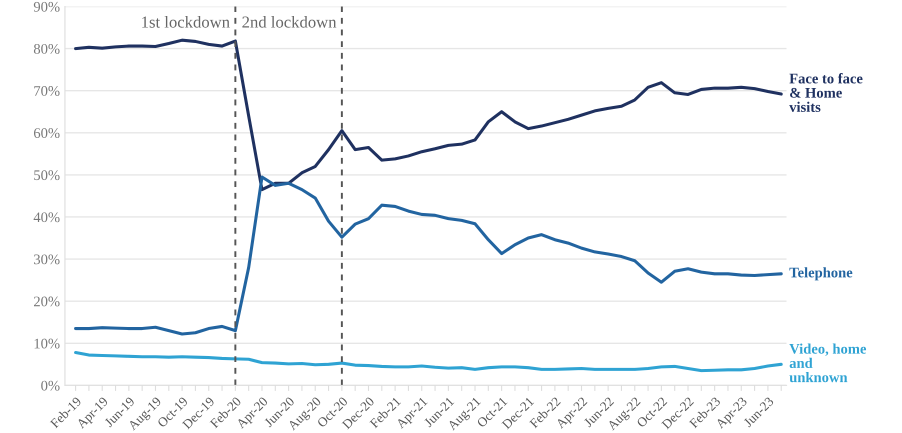 This screenshot has height=433, width=902. What do you see at coordinates (186, 22) in the screenshot?
I see `ref-line-label: 1st lockdown` at bounding box center [186, 22].